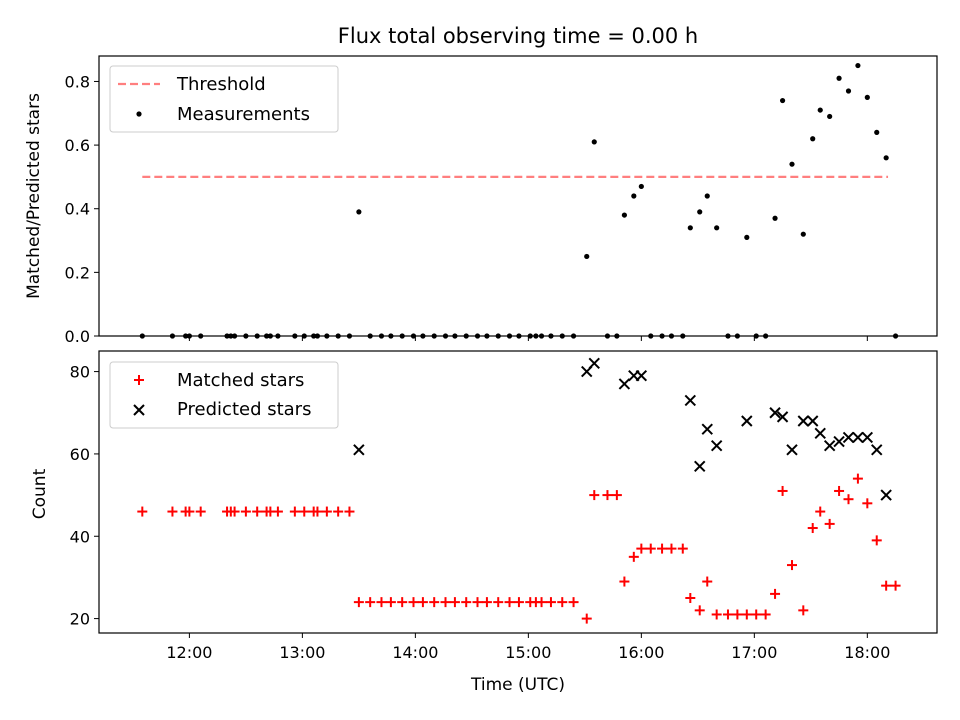 The width and height of the screenshot is (960, 720). Describe the element at coordinates (518, 36) in the screenshot. I see `chart-title: Flux total observing time = 0.00 h` at that location.